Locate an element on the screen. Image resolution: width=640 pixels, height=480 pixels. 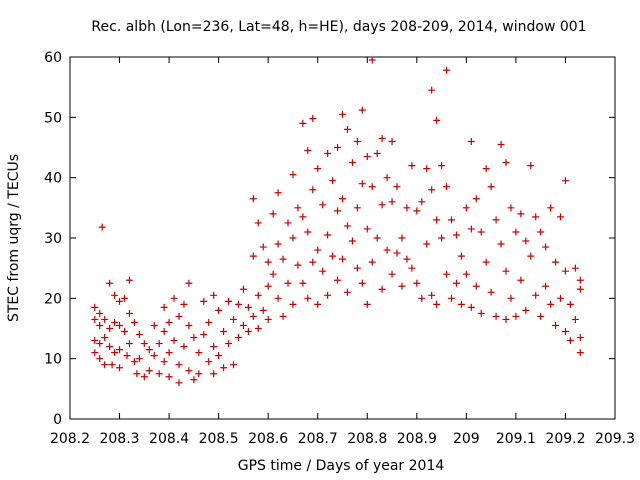
y-tick-label: 50 is located at coordinates (53, 118).